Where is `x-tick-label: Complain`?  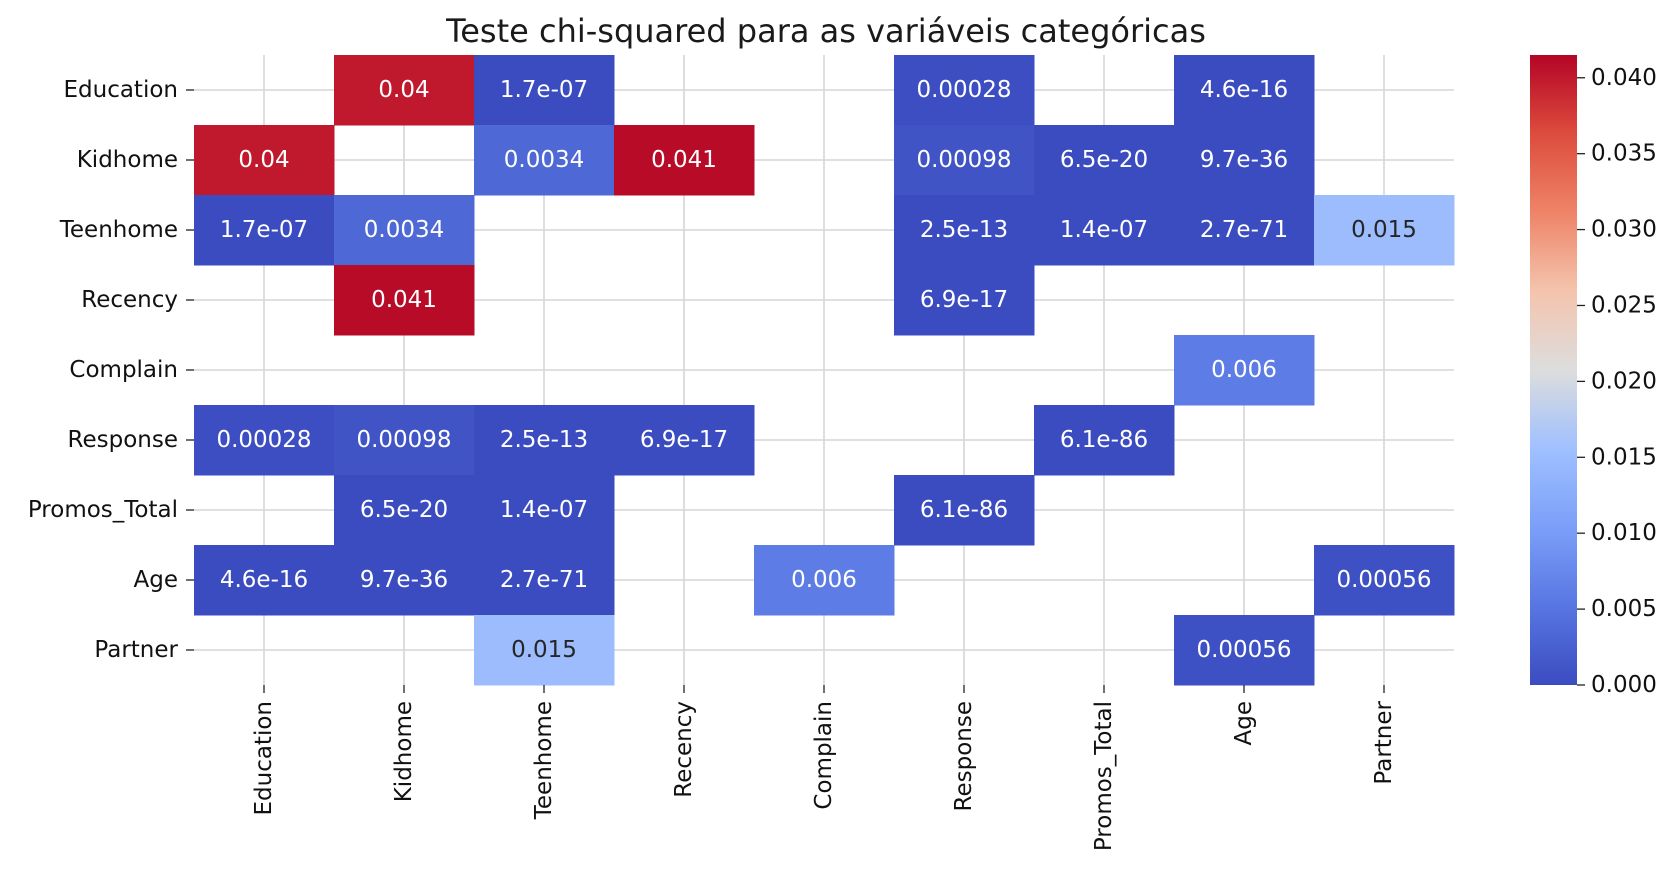 x-tick-label: Complain is located at coordinates (824, 755).